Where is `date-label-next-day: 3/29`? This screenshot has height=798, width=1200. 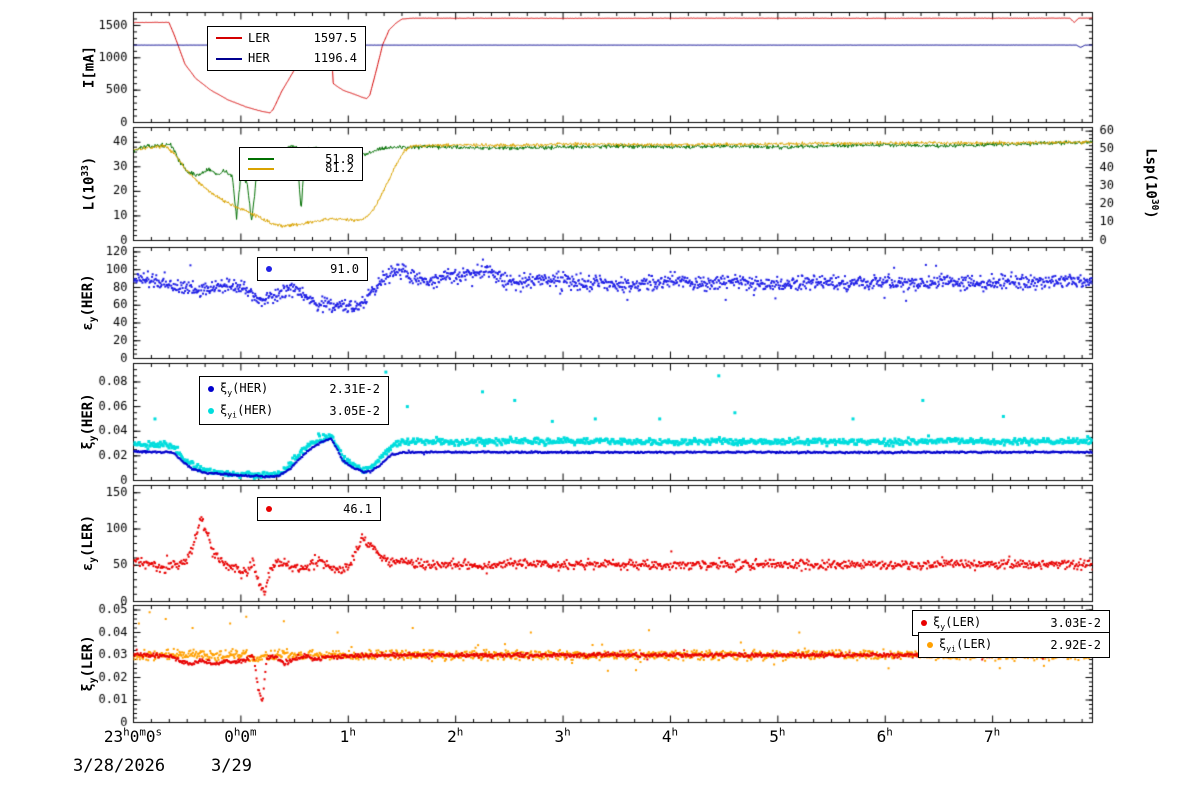
date-label-next-day: 3/29 is located at coordinates (231, 766).